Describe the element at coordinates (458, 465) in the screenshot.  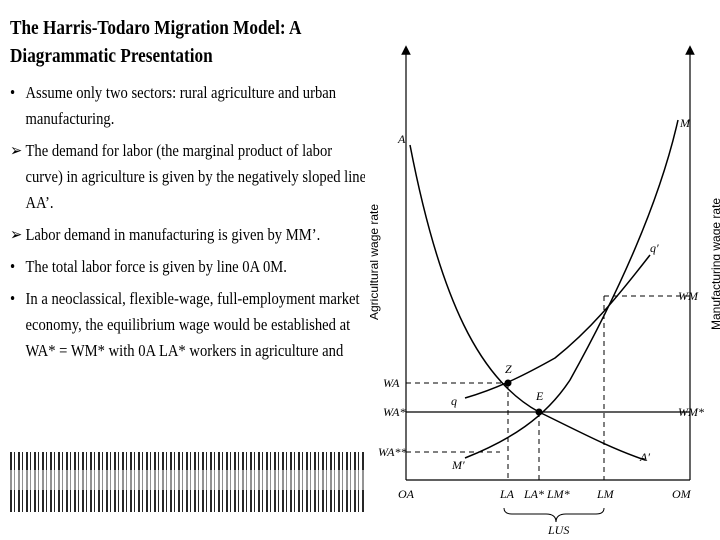
I see `label-m-prime: M′` at that location.